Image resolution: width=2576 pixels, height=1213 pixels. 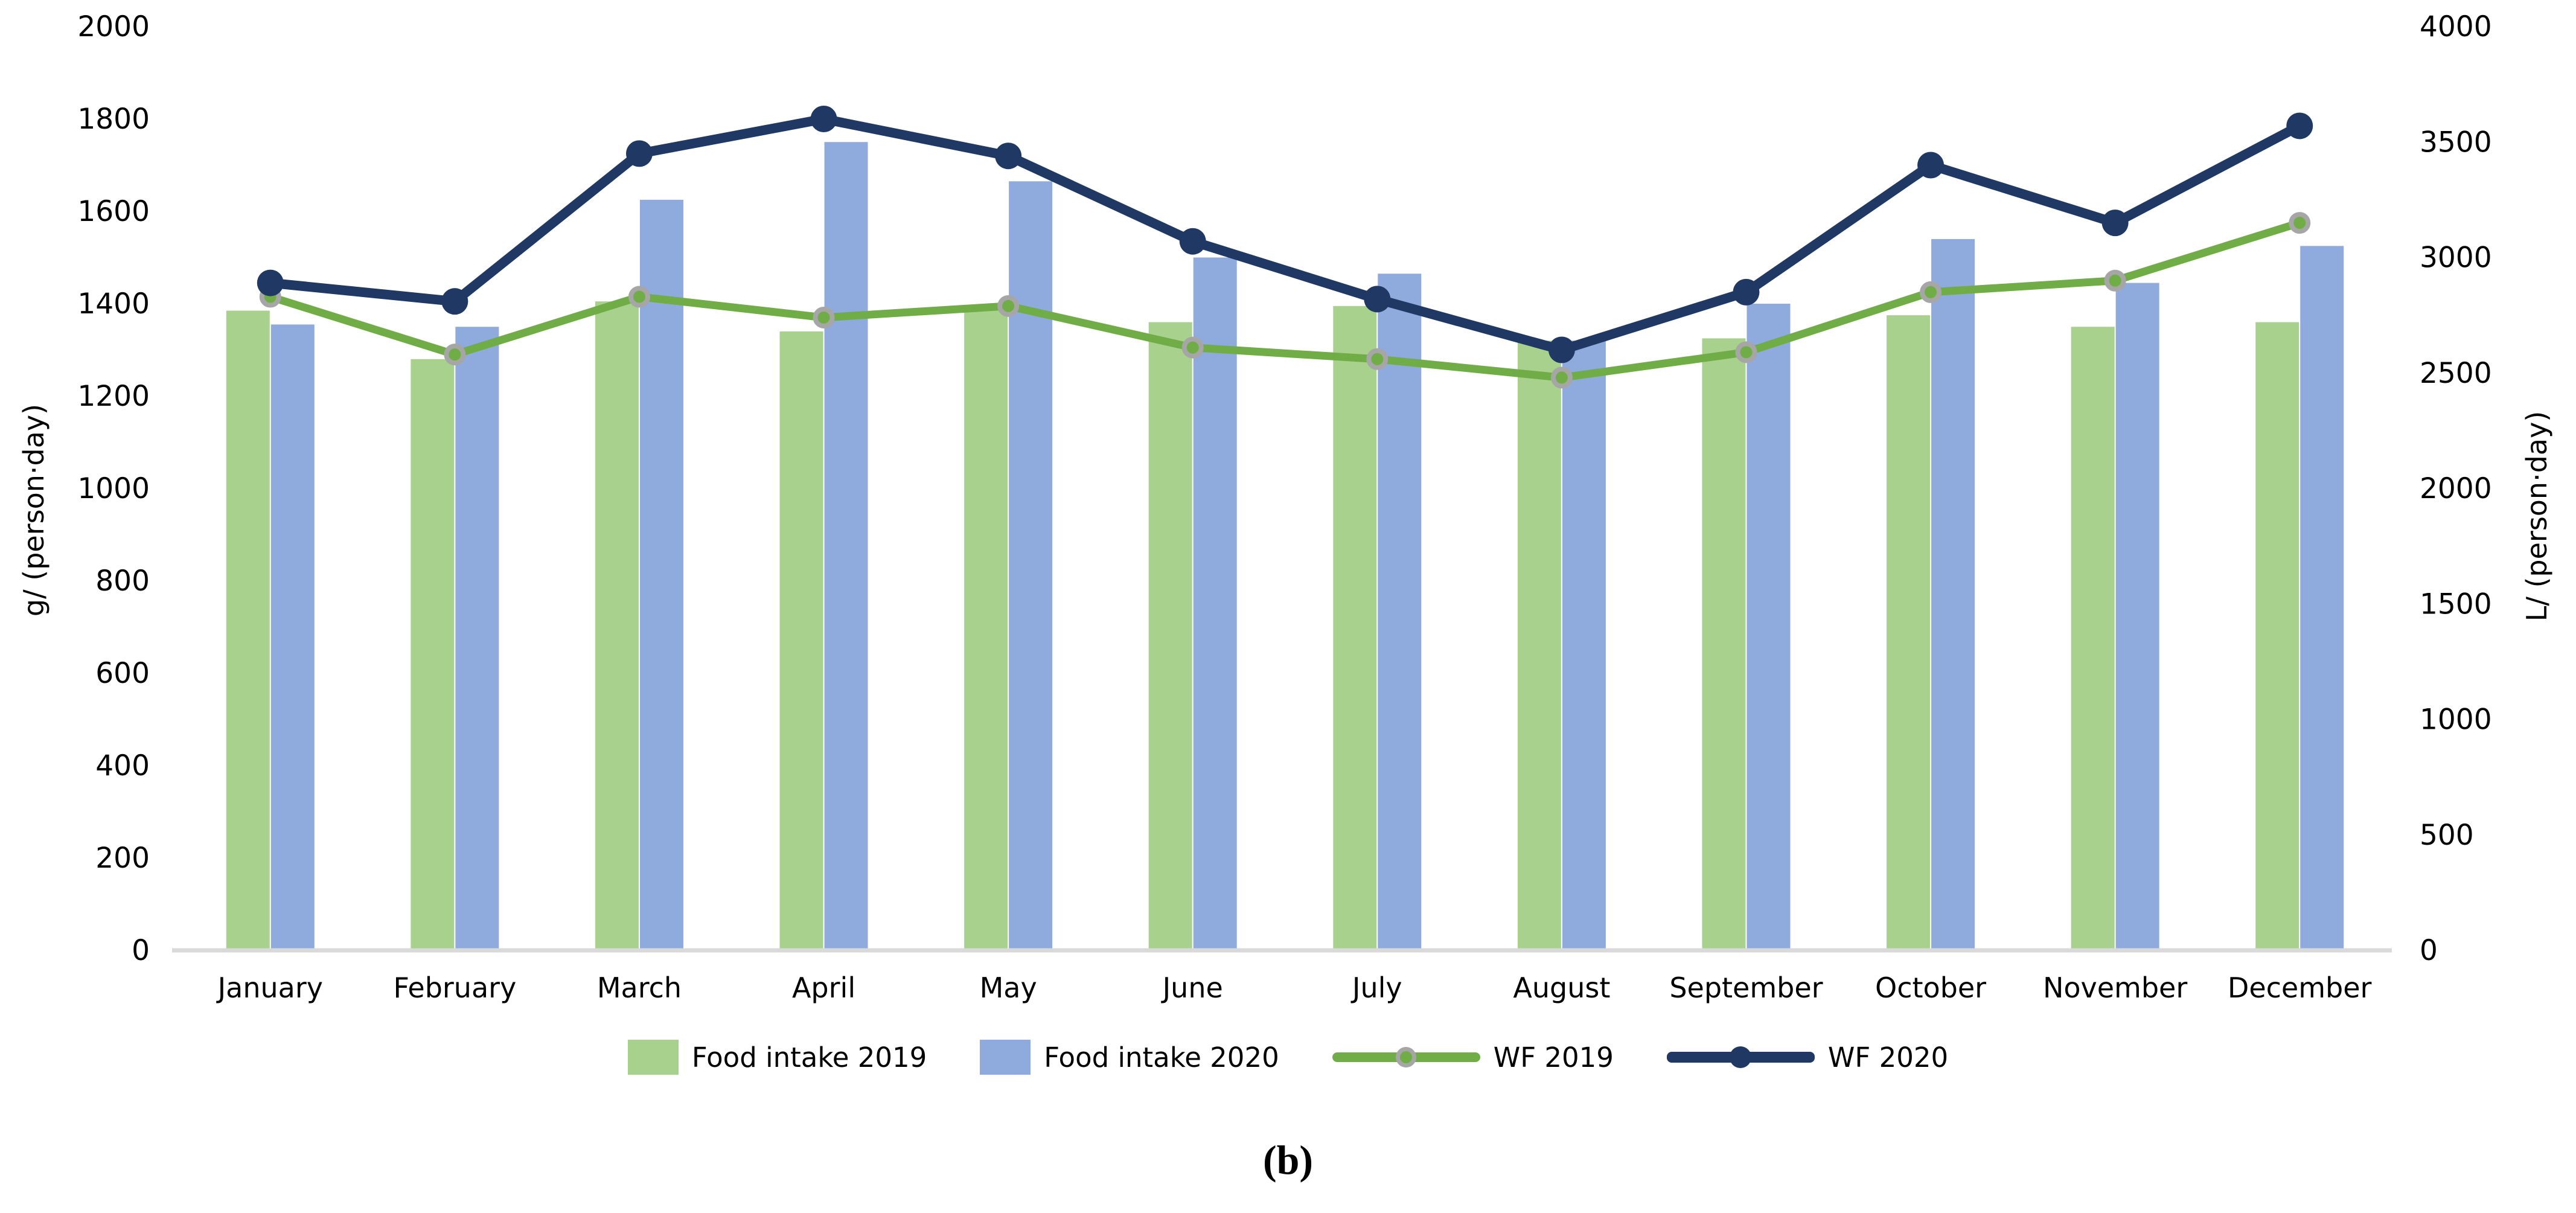 What do you see at coordinates (653, 1057) in the screenshot?
I see `bar-swatch-2019-icon` at bounding box center [653, 1057].